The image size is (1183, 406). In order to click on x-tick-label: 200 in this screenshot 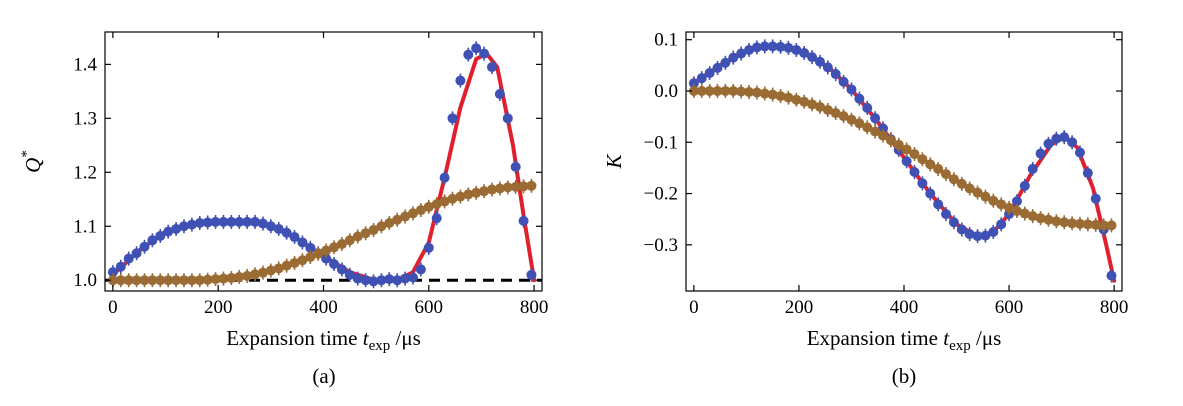, I will do `click(218, 307)`.